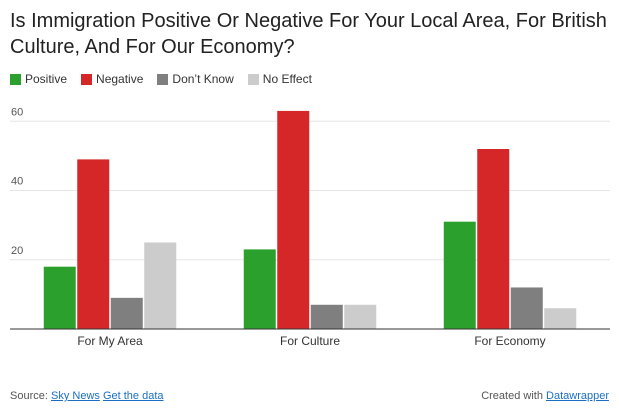 This screenshot has width=619, height=414. Describe the element at coordinates (46, 79) in the screenshot. I see `legend-label-positive: Positive` at that location.